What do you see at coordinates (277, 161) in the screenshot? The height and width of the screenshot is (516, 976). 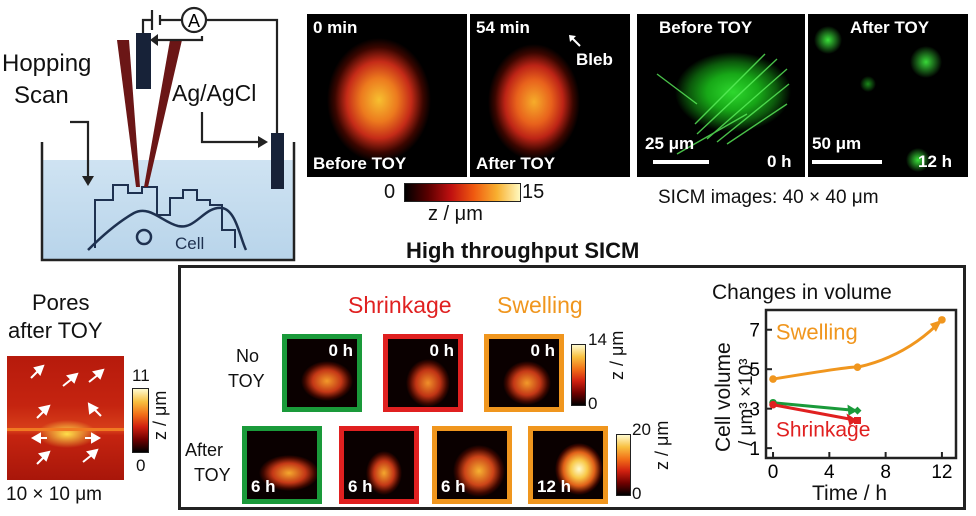 I see `bath-electrode` at bounding box center [277, 161].